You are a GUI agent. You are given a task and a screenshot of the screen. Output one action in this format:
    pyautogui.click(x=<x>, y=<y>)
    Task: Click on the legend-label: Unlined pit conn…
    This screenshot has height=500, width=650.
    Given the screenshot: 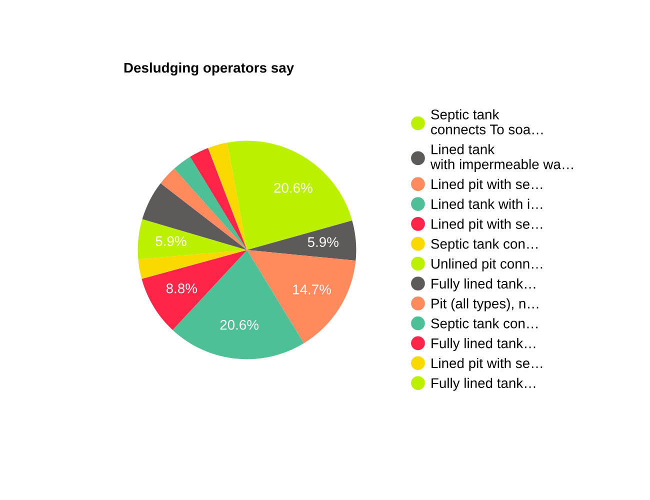 What is the action you would take?
    pyautogui.click(x=487, y=265)
    